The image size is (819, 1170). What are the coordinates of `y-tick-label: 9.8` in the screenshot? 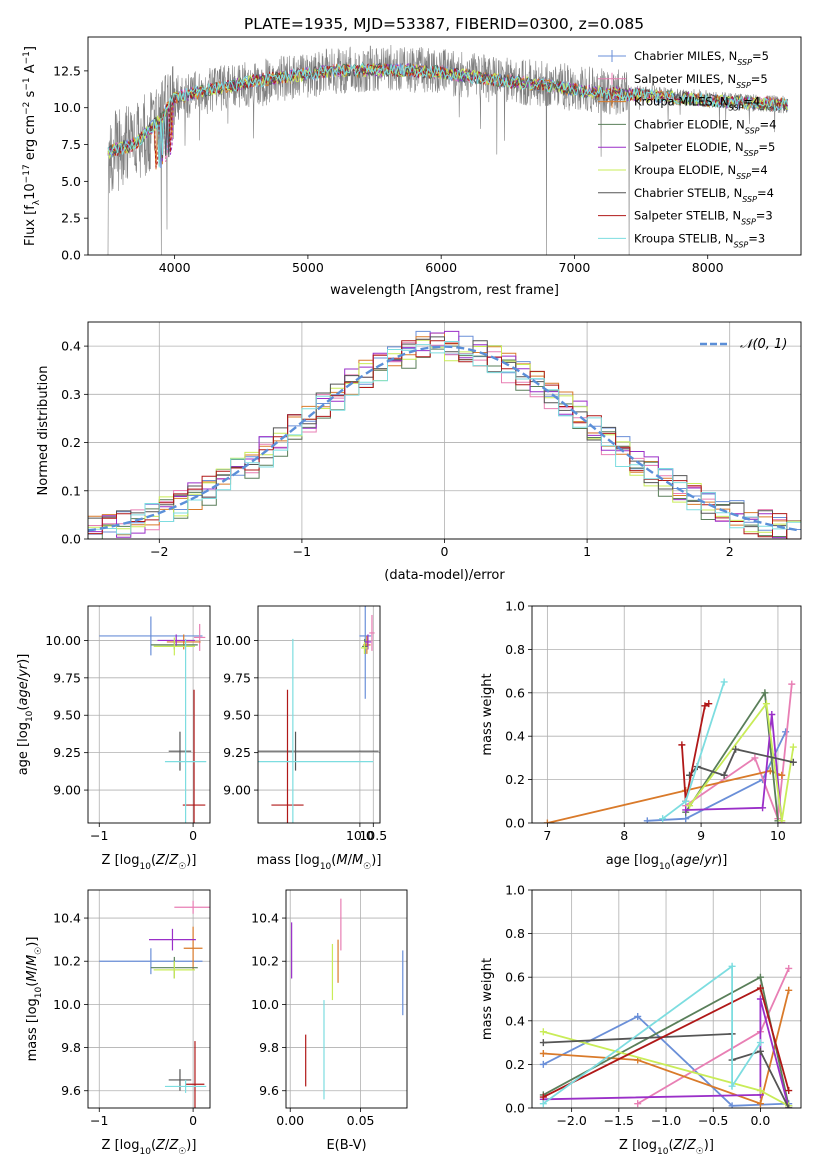 It's located at (269, 1047).